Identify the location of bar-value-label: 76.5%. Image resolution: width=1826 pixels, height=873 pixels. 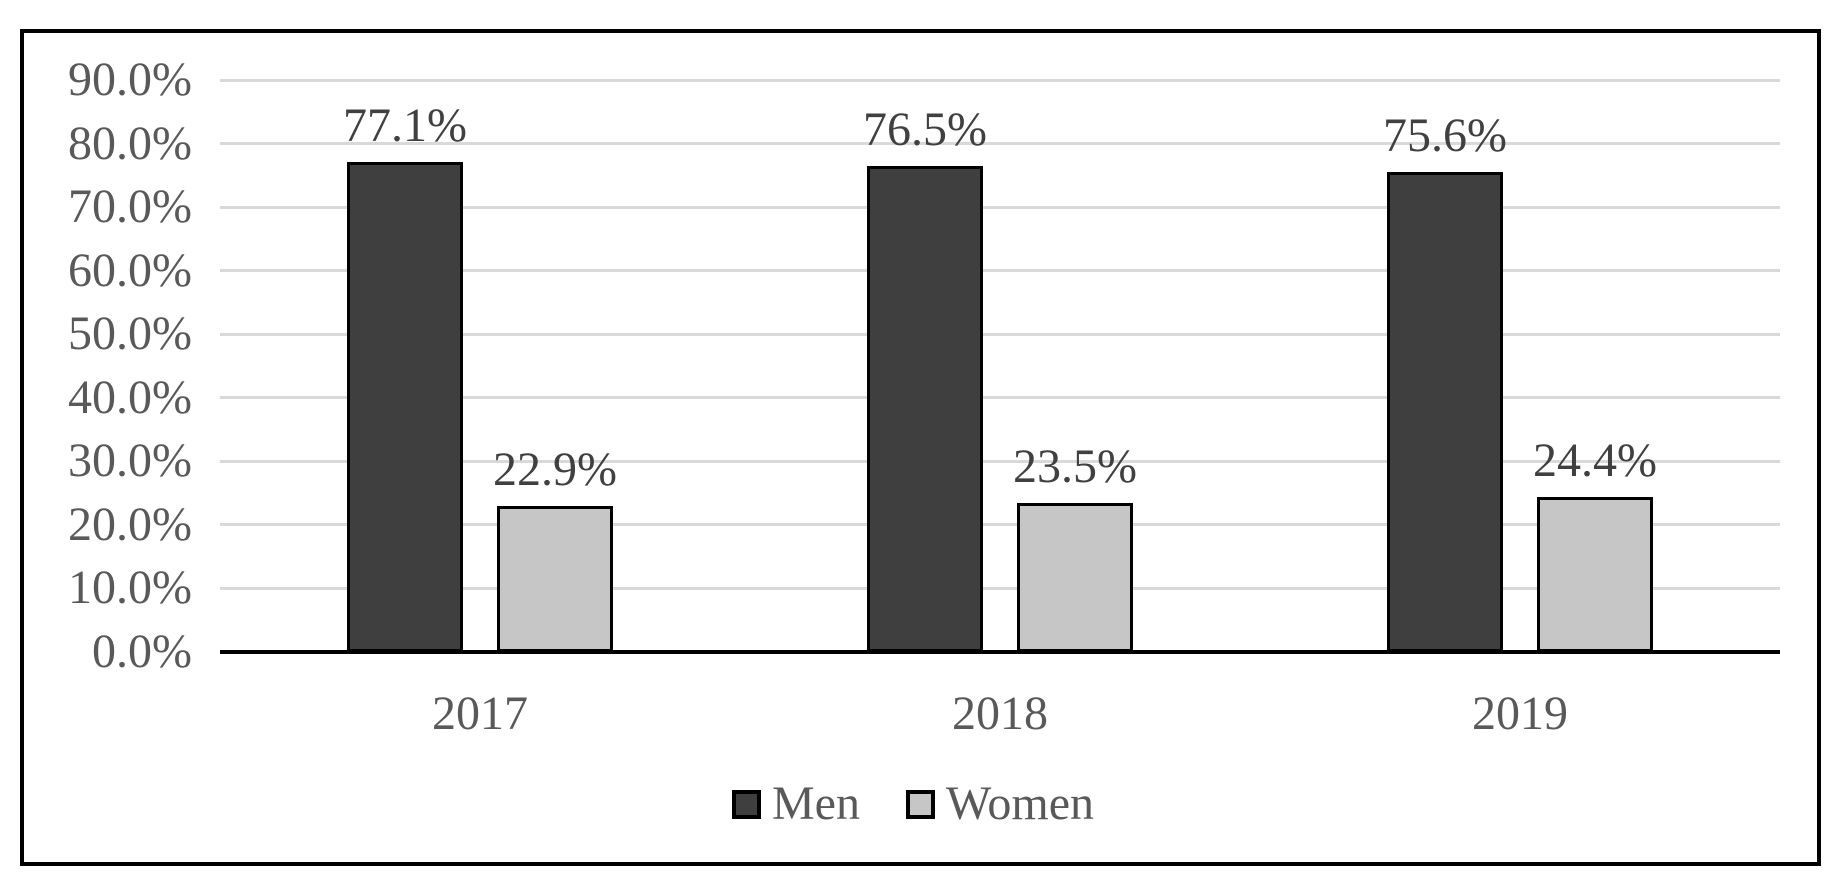
(925, 129).